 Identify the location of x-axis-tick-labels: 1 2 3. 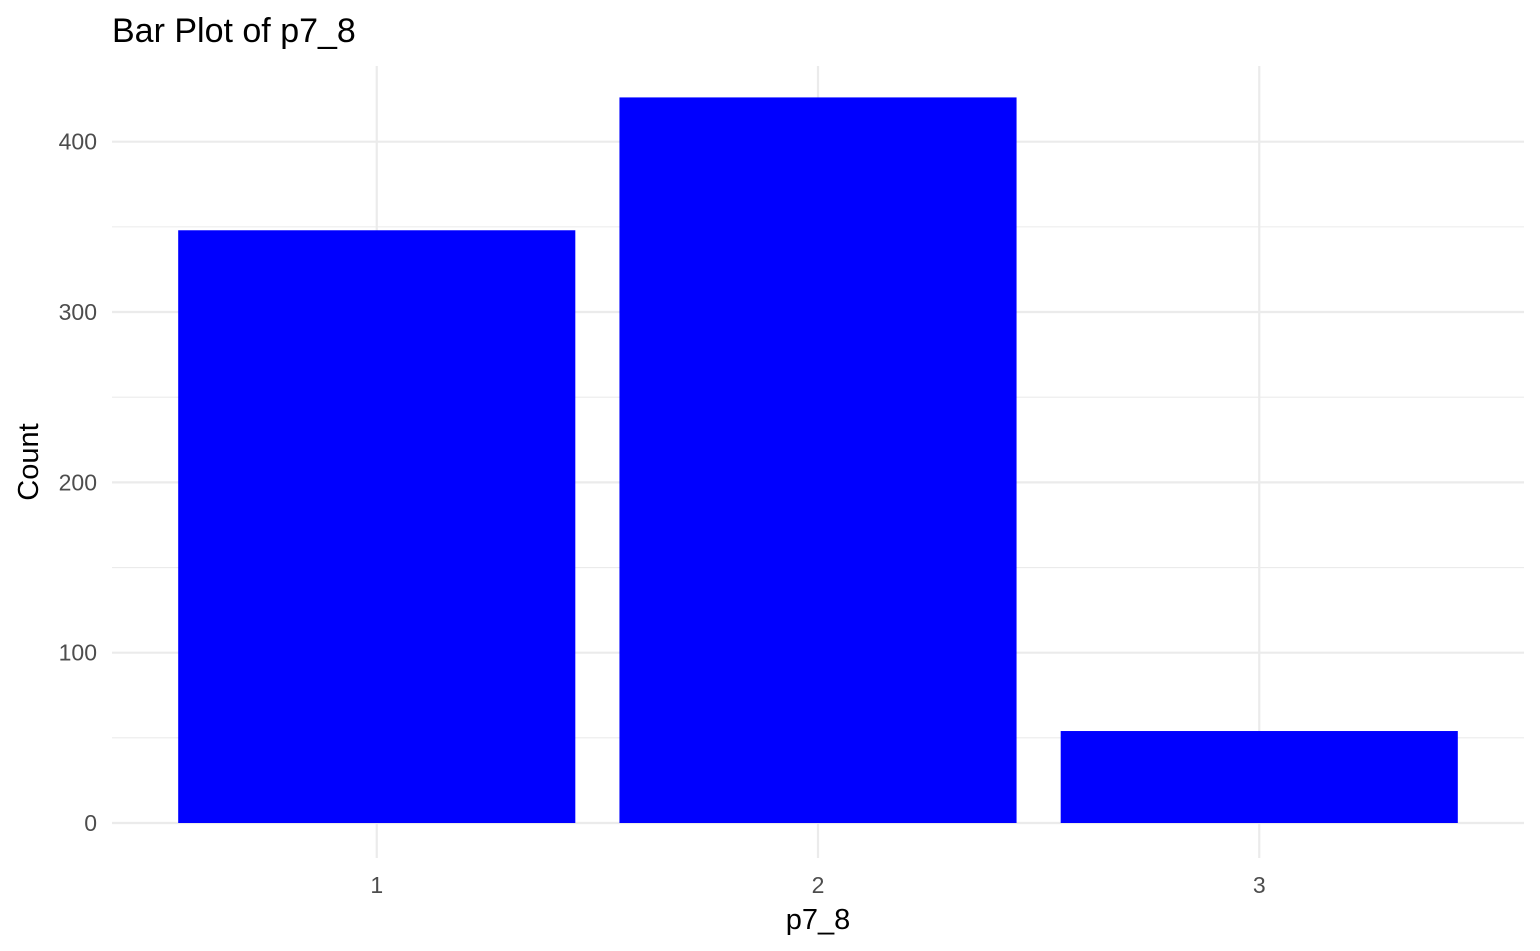
(817, 885).